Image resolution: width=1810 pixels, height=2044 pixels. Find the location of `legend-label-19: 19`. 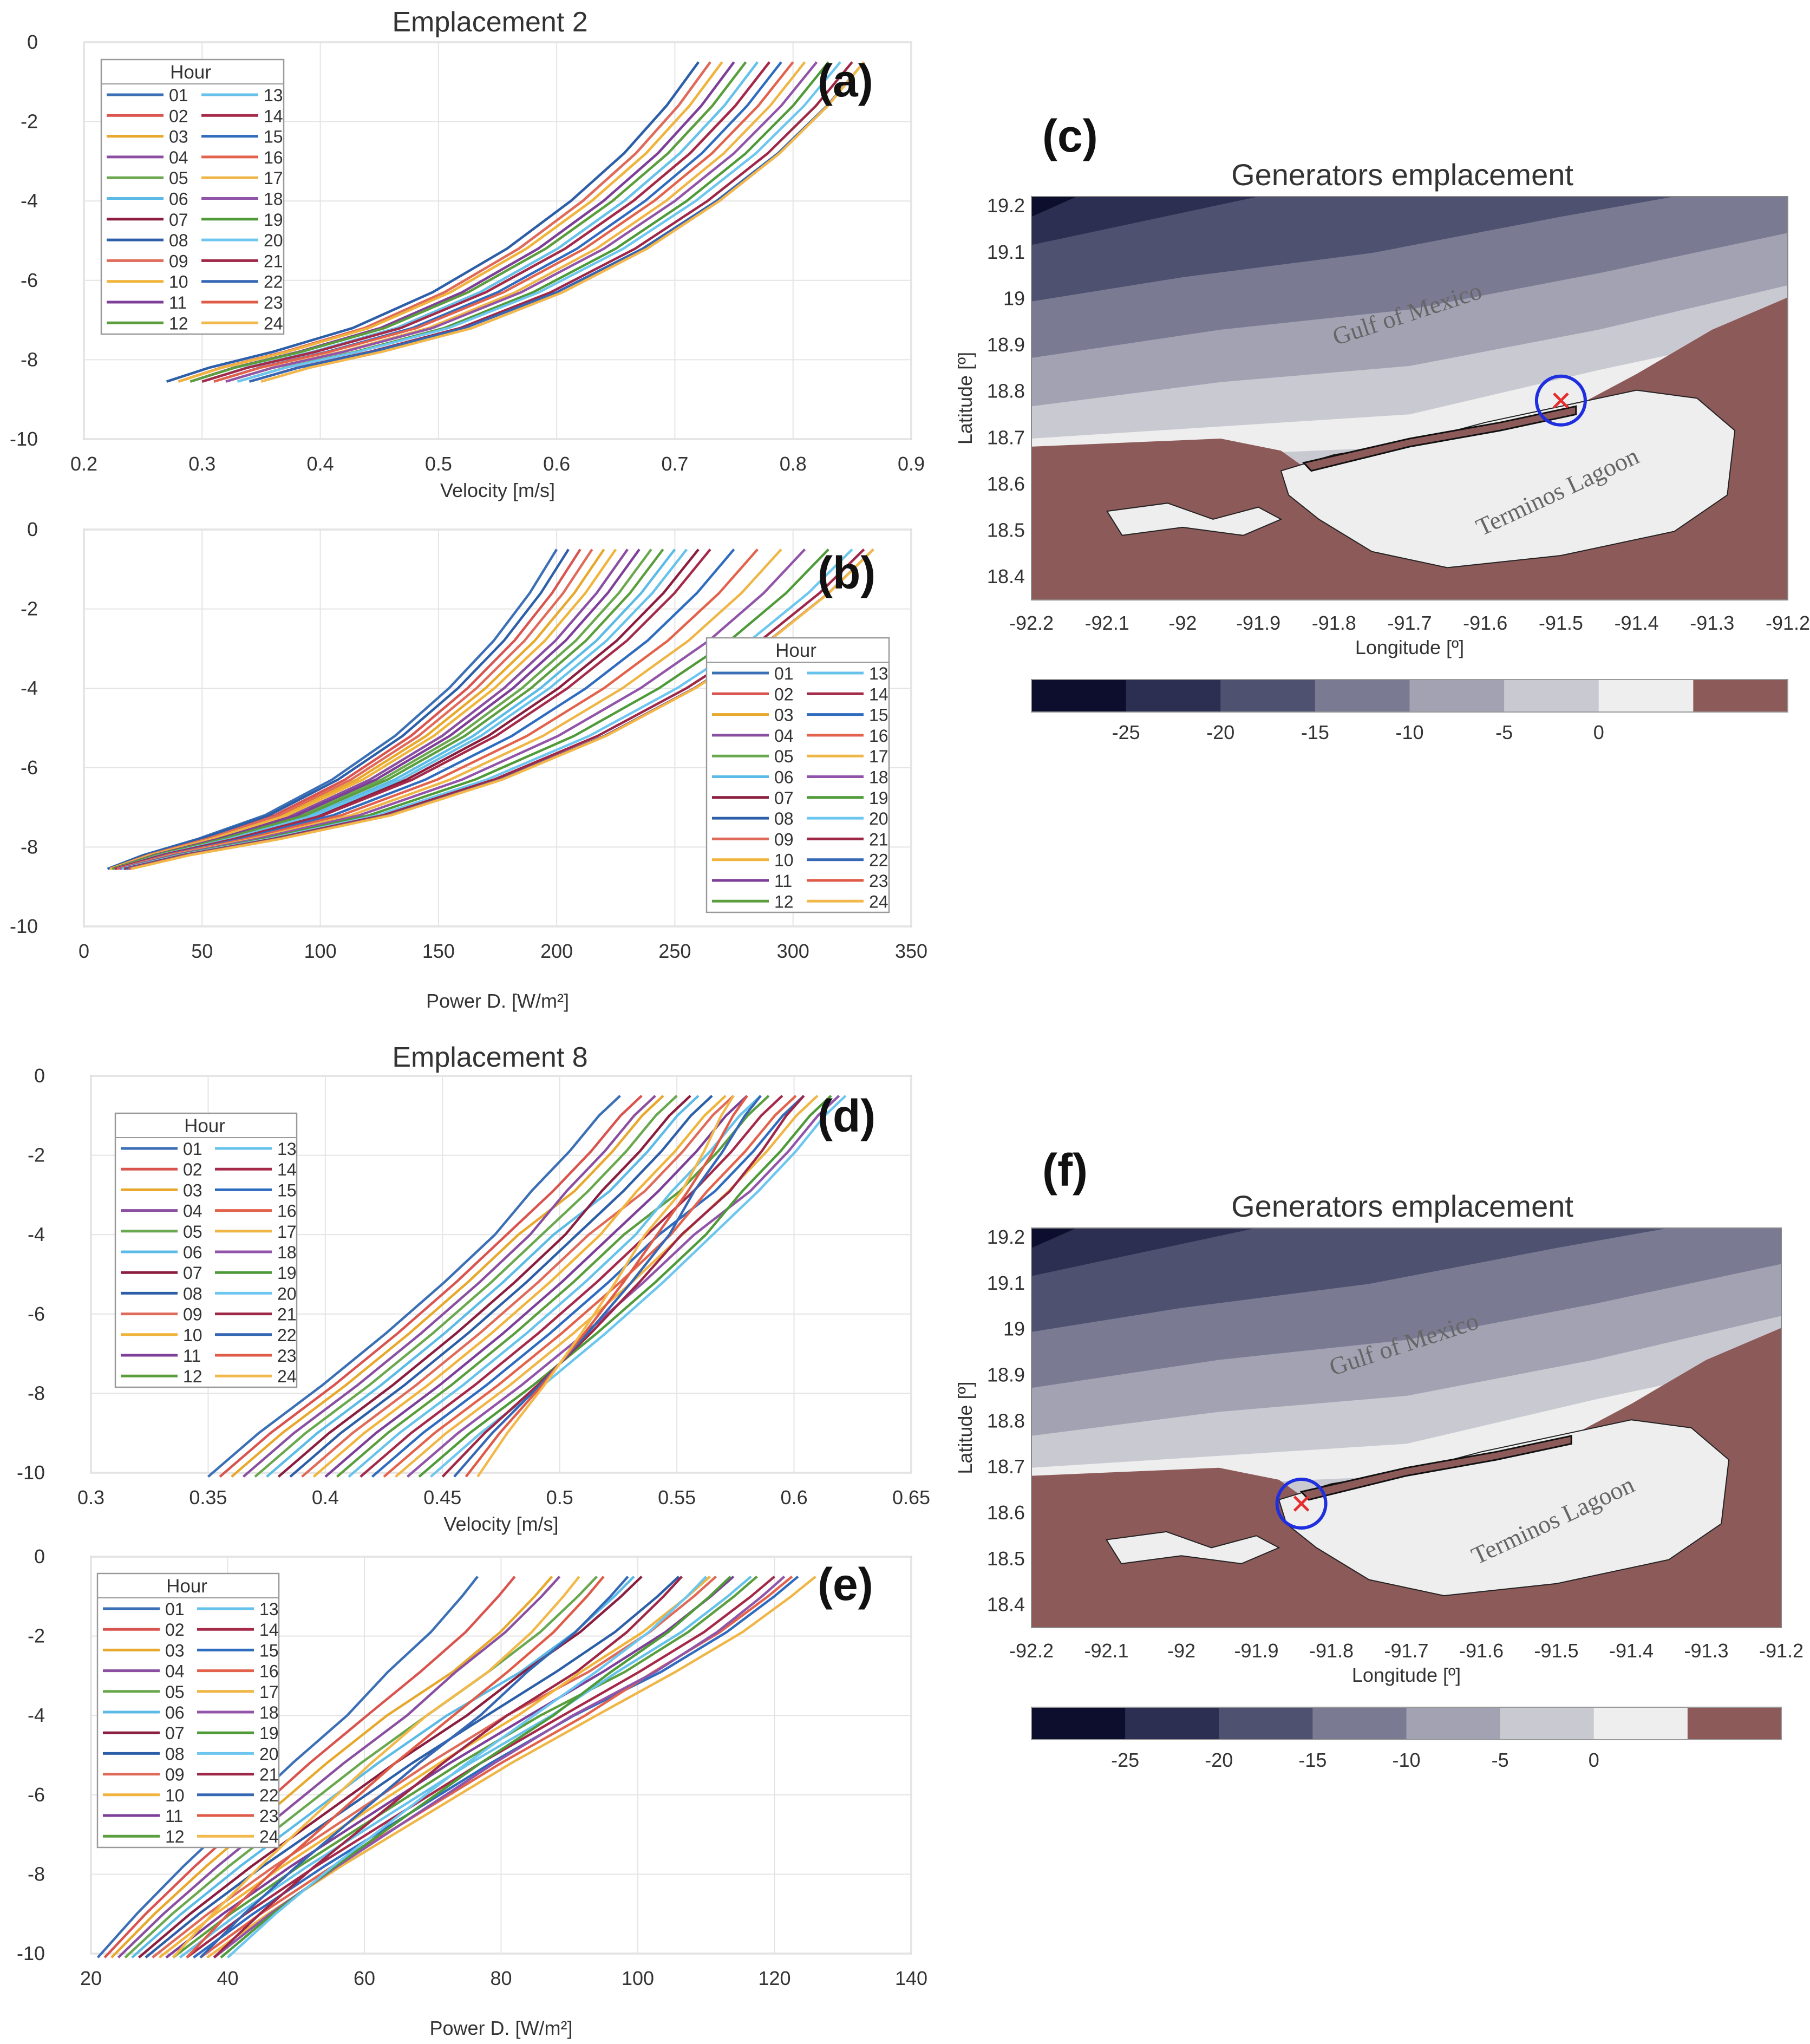

legend-label-19: 19 is located at coordinates (274, 220).